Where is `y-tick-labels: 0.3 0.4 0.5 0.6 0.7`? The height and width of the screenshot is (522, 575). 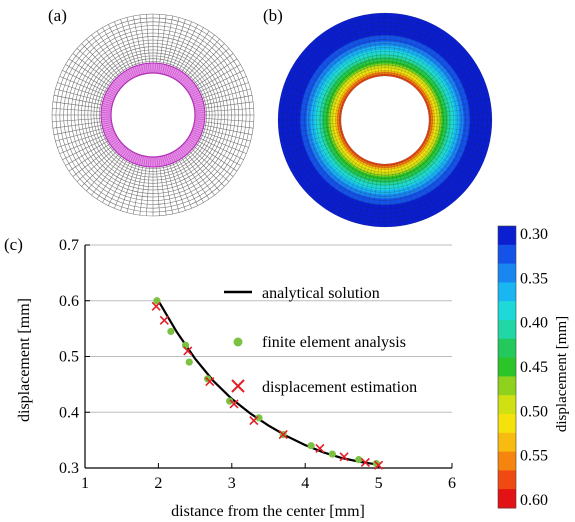
y-tick-labels: 0.3 0.4 0.5 0.6 0.7 is located at coordinates (69, 357).